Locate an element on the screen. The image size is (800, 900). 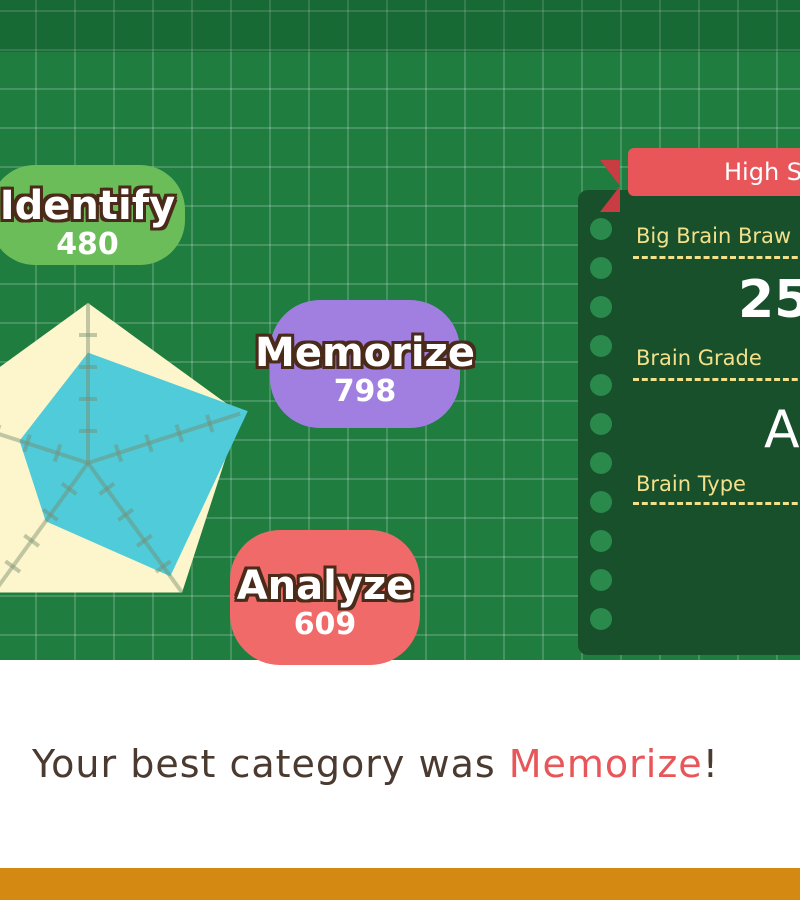
message-suffix: ! is located at coordinates (710, 764).